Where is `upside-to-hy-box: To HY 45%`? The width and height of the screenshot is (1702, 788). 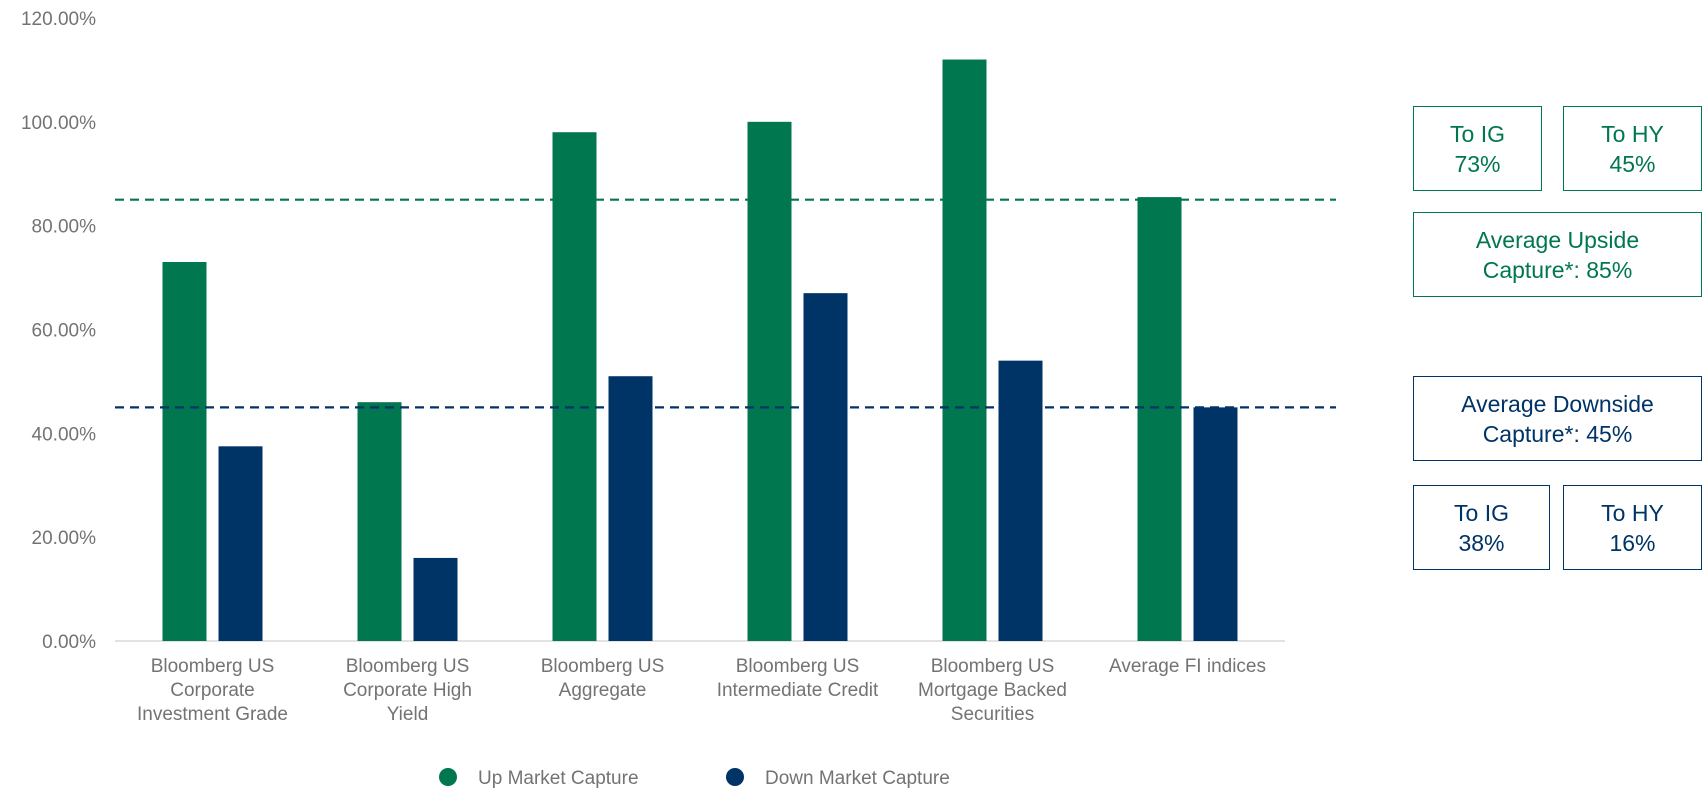 upside-to-hy-box: To HY 45% is located at coordinates (1632, 148).